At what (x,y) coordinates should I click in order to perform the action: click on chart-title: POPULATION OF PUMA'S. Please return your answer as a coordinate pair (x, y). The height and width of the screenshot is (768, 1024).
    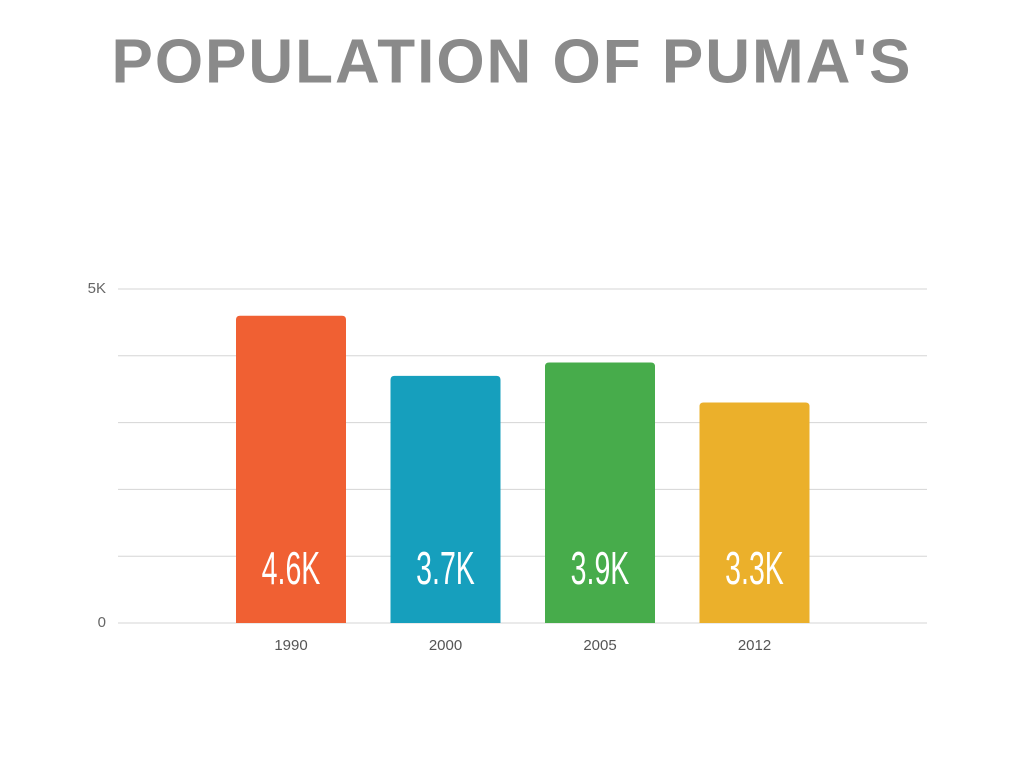
    Looking at the image, I should click on (511, 61).